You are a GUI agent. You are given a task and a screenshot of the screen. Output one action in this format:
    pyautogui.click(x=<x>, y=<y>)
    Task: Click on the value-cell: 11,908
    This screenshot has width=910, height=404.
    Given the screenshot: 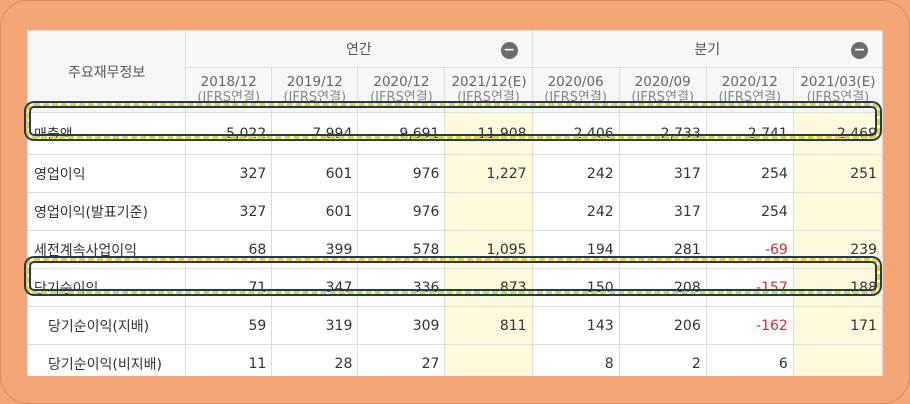 What is the action you would take?
    pyautogui.click(x=488, y=133)
    